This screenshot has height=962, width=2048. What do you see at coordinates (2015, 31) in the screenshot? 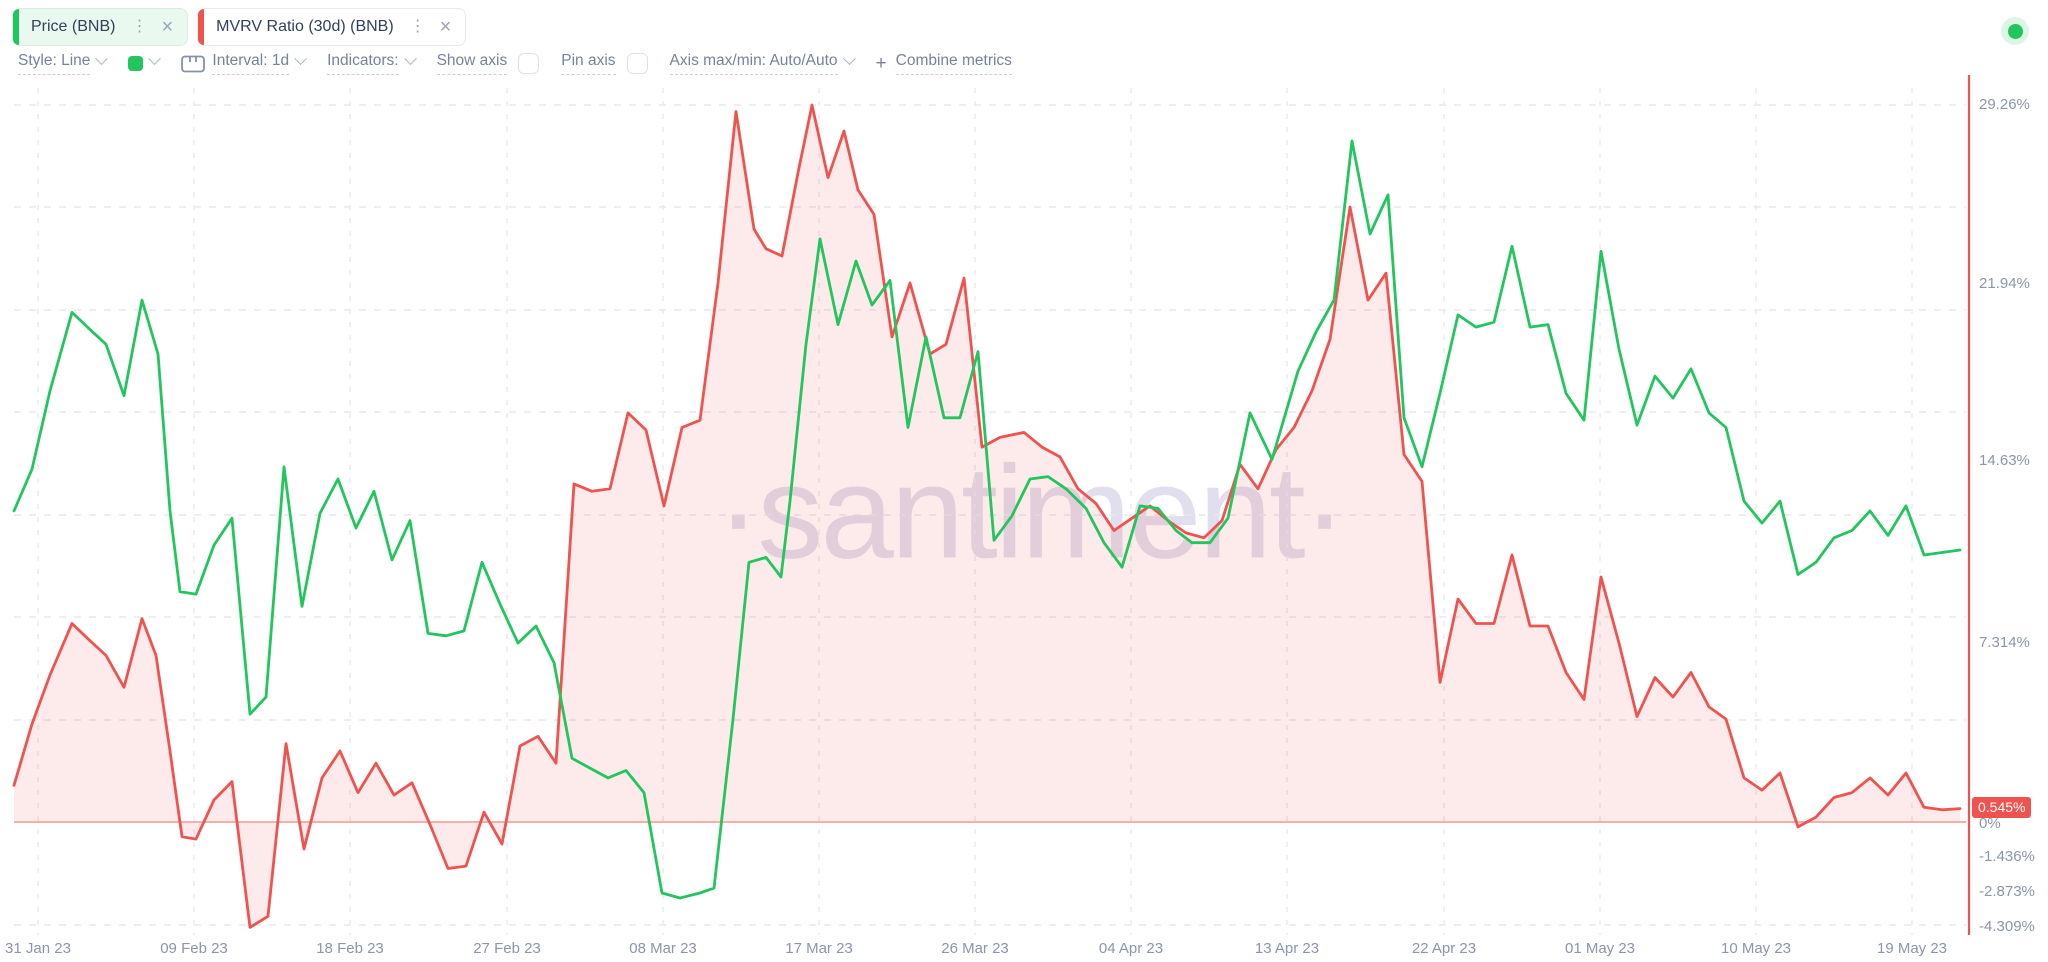
I see `status-indicator` at bounding box center [2015, 31].